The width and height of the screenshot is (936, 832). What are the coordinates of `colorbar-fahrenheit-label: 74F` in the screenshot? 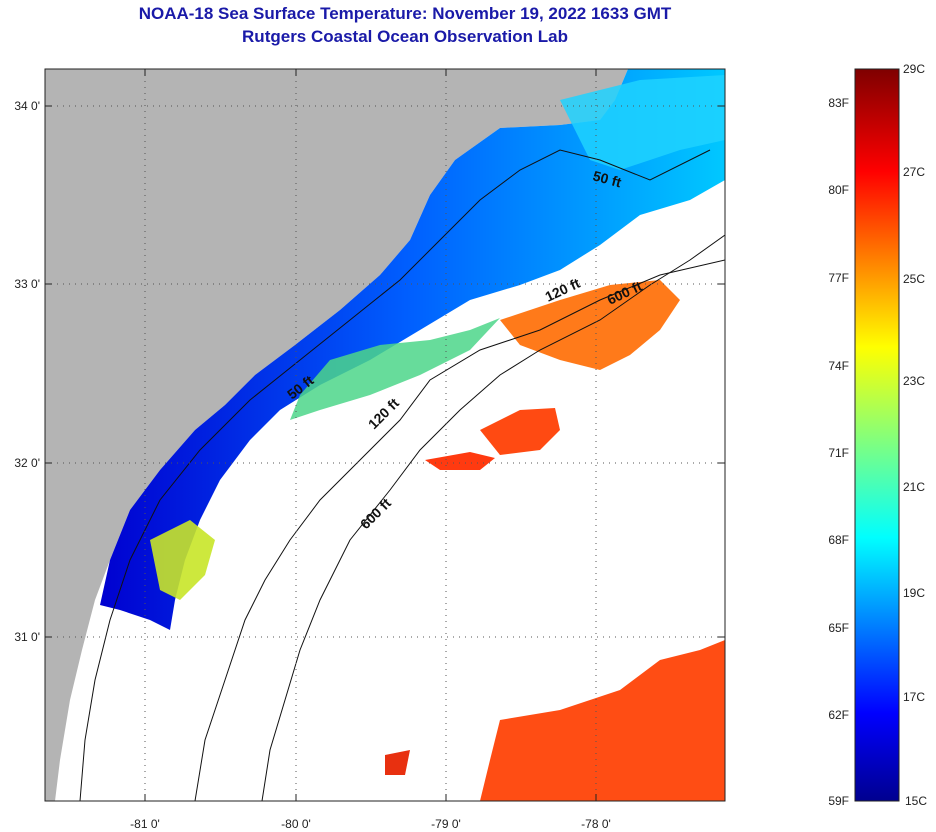 It's located at (838, 366).